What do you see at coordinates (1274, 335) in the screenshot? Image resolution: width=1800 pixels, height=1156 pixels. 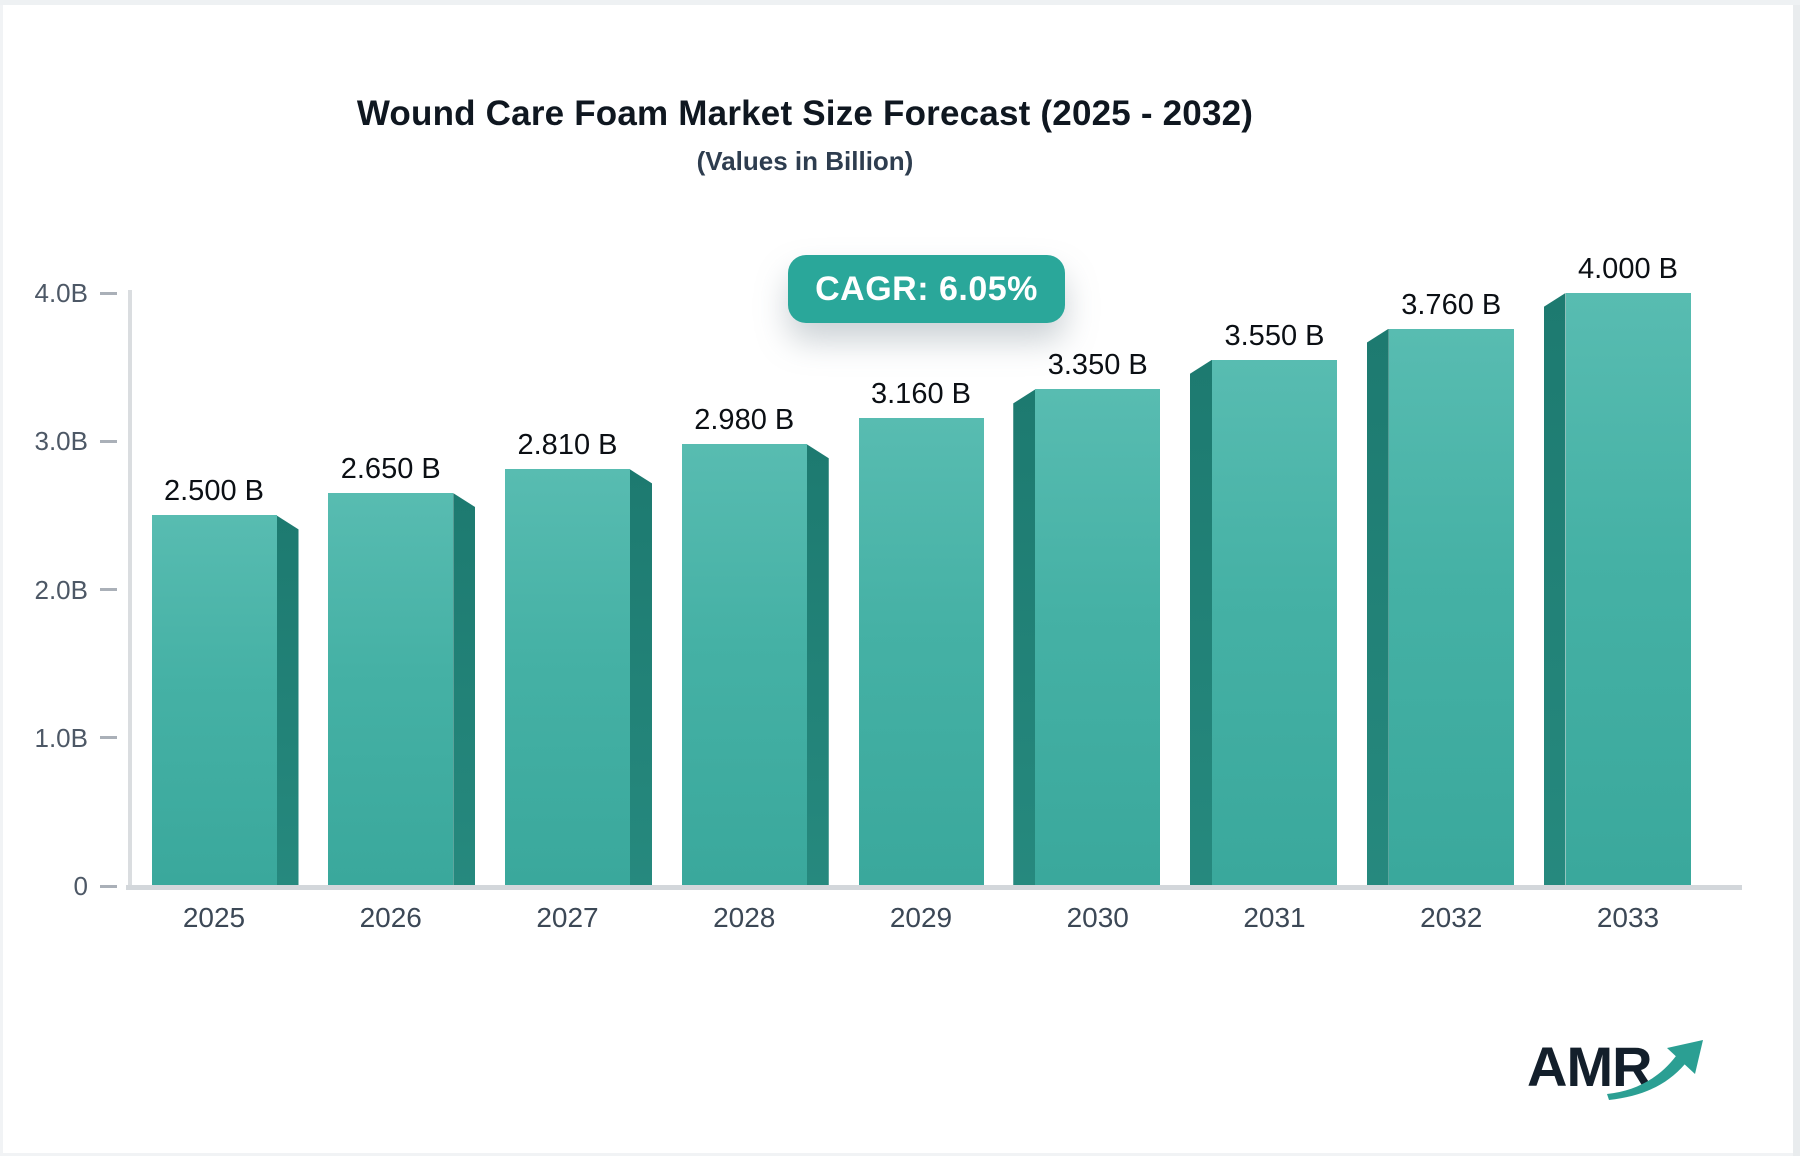 I see `bar-value-label: 3.550 B` at bounding box center [1274, 335].